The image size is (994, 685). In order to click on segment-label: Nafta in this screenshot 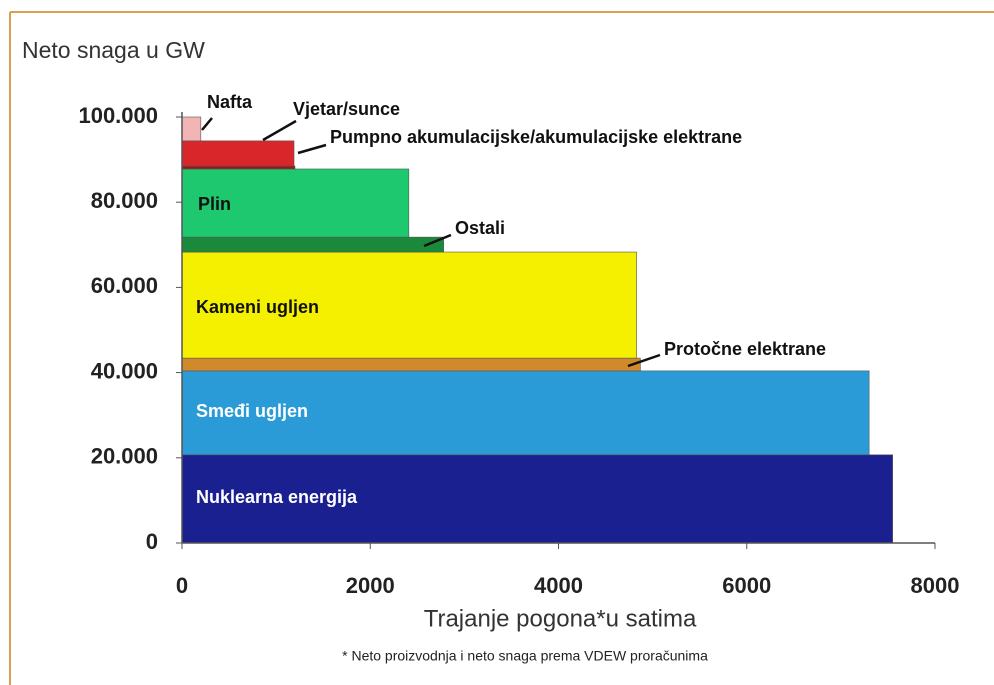, I will do `click(230, 102)`.